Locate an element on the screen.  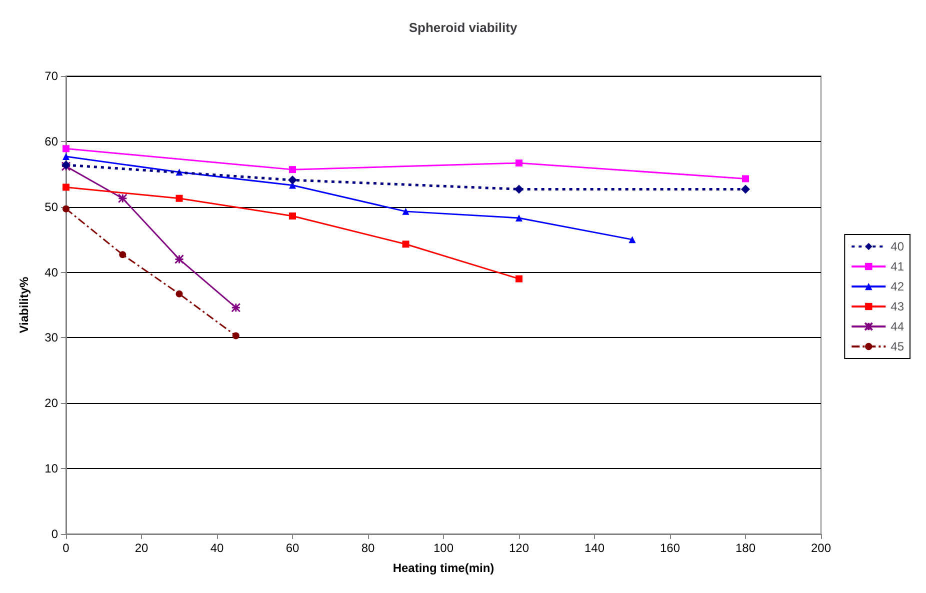
legend-label: 42 is located at coordinates (897, 287).